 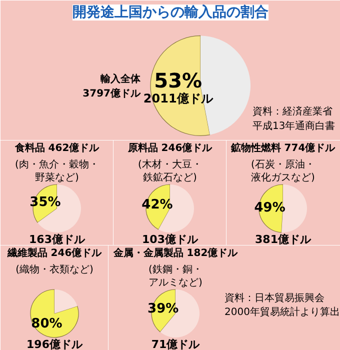 What do you see at coordinates (178, 99) in the screenshot?
I see `text: 2011億ドル` at bounding box center [178, 99].